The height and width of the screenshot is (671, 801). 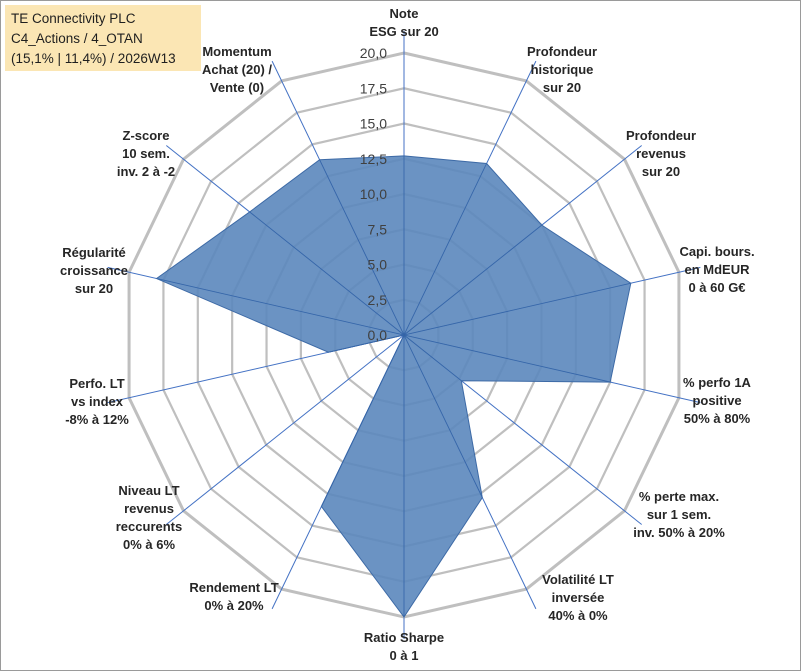 What do you see at coordinates (237, 69) in the screenshot?
I see `axis-label: Momentum Achat (20) / Vente (0)` at bounding box center [237, 69].